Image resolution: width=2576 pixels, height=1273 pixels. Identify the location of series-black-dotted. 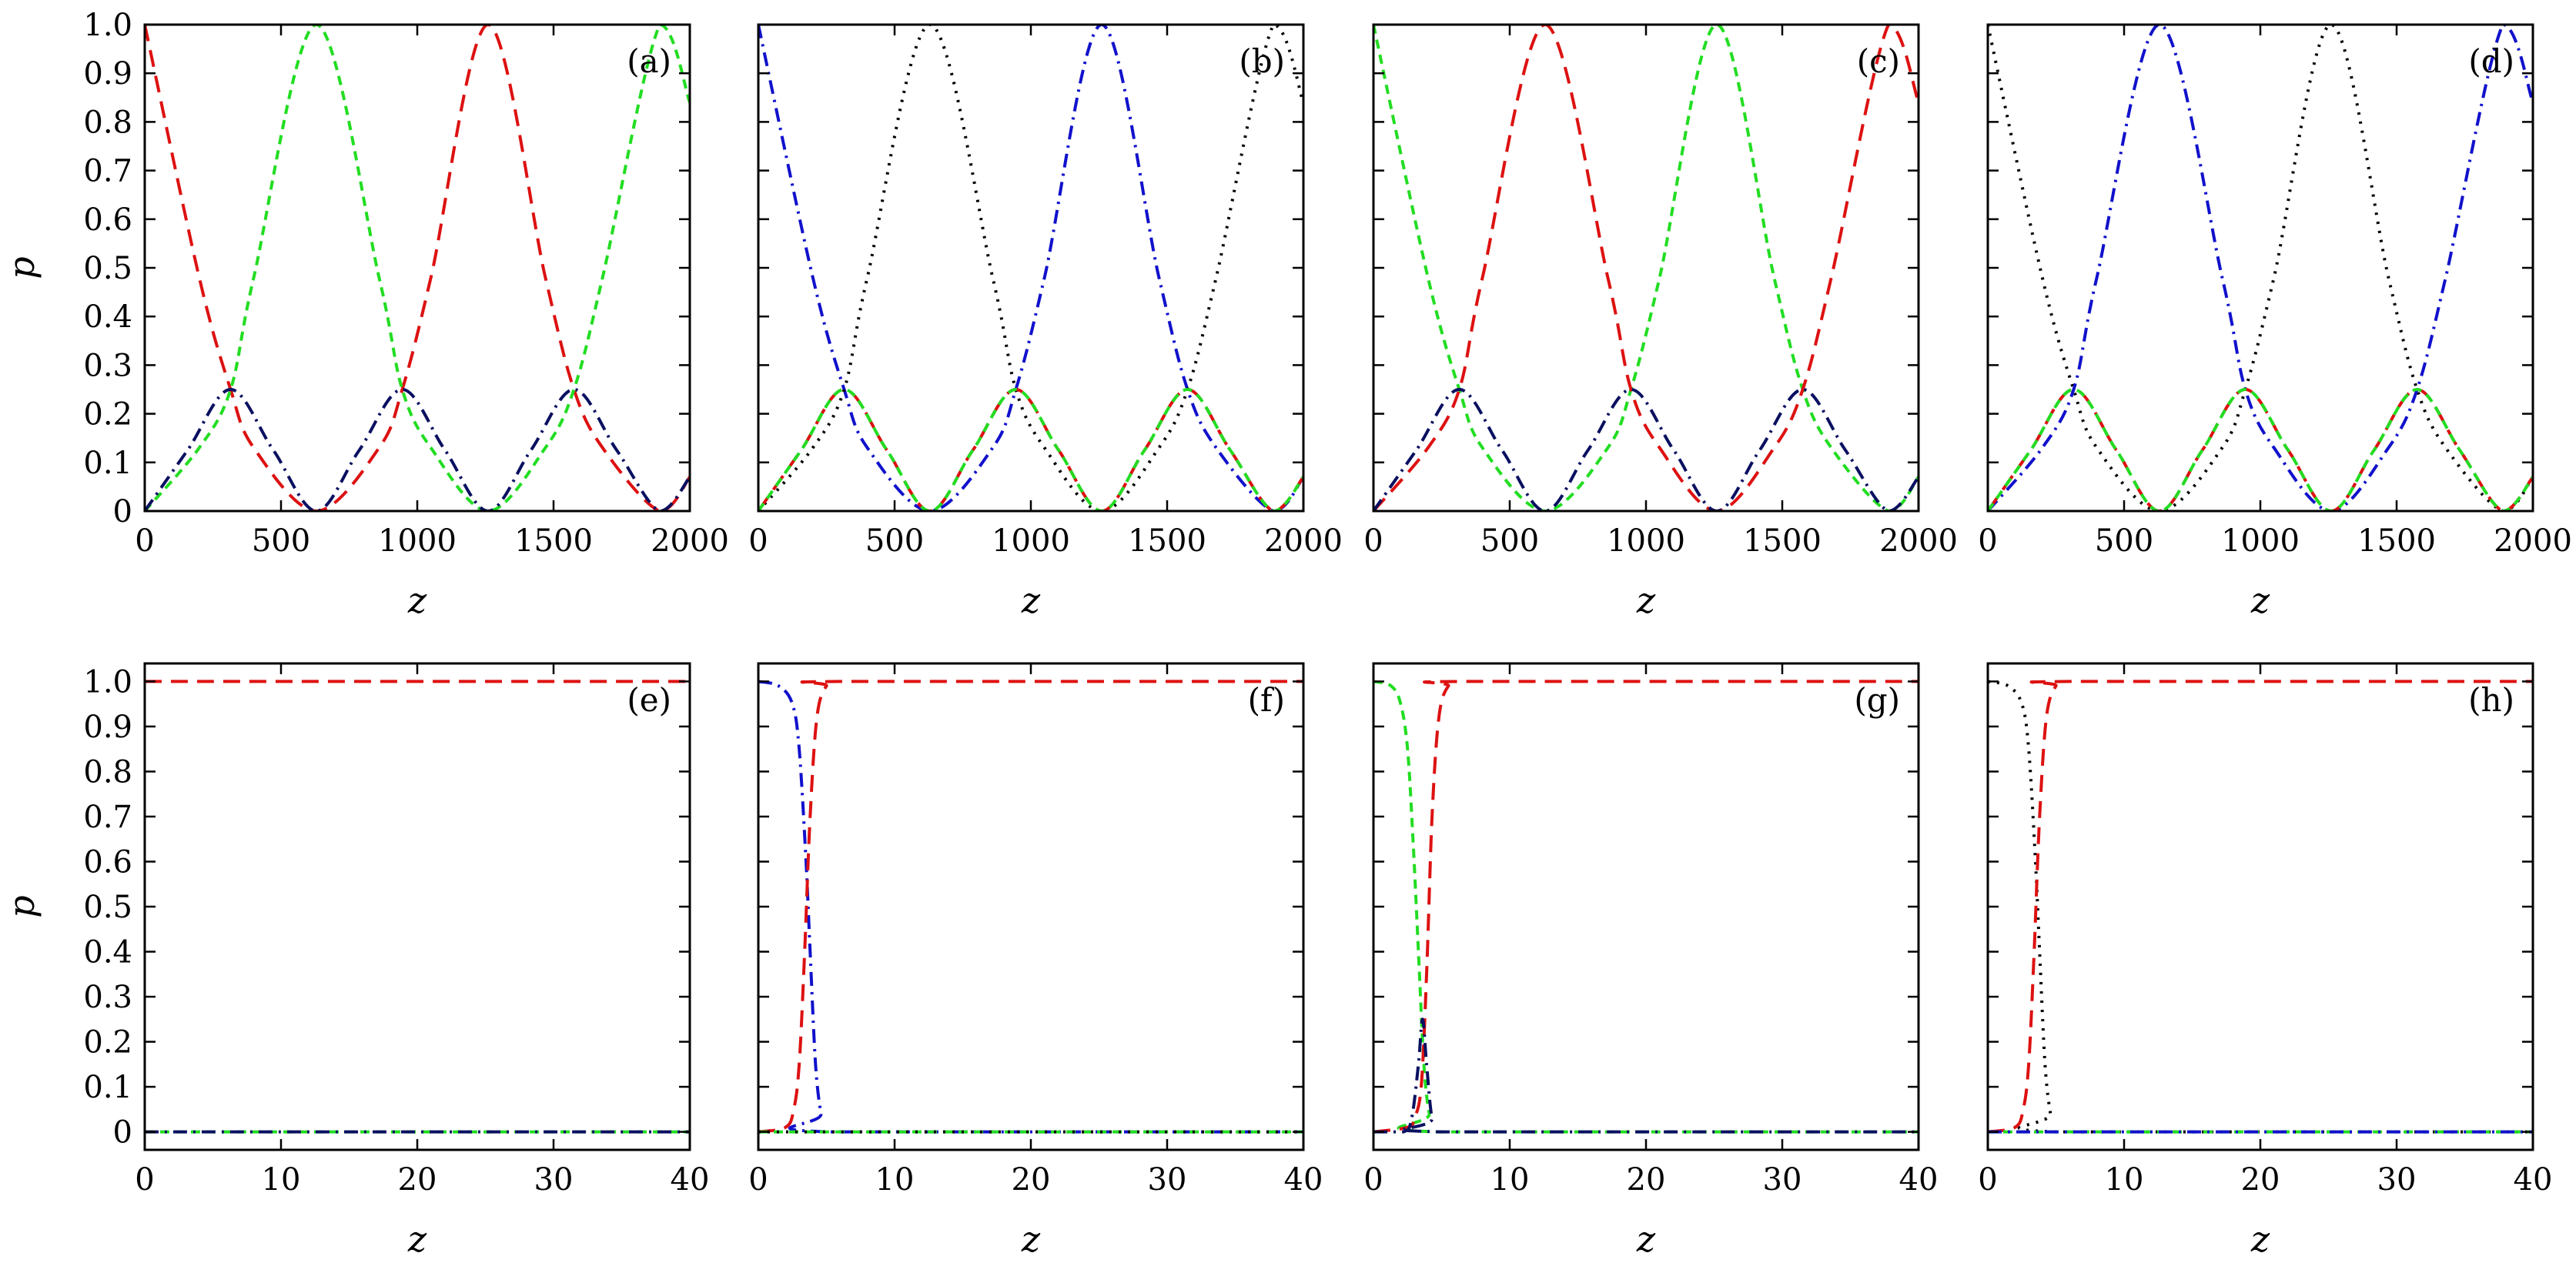
(2261, 907).